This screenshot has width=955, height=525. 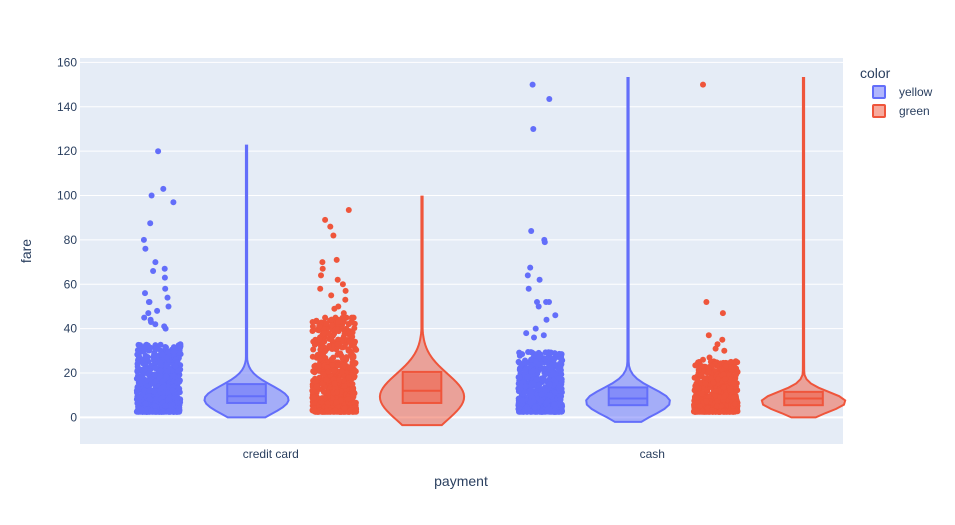 What do you see at coordinates (246, 281) in the screenshot?
I see `violin-body` at bounding box center [246, 281].